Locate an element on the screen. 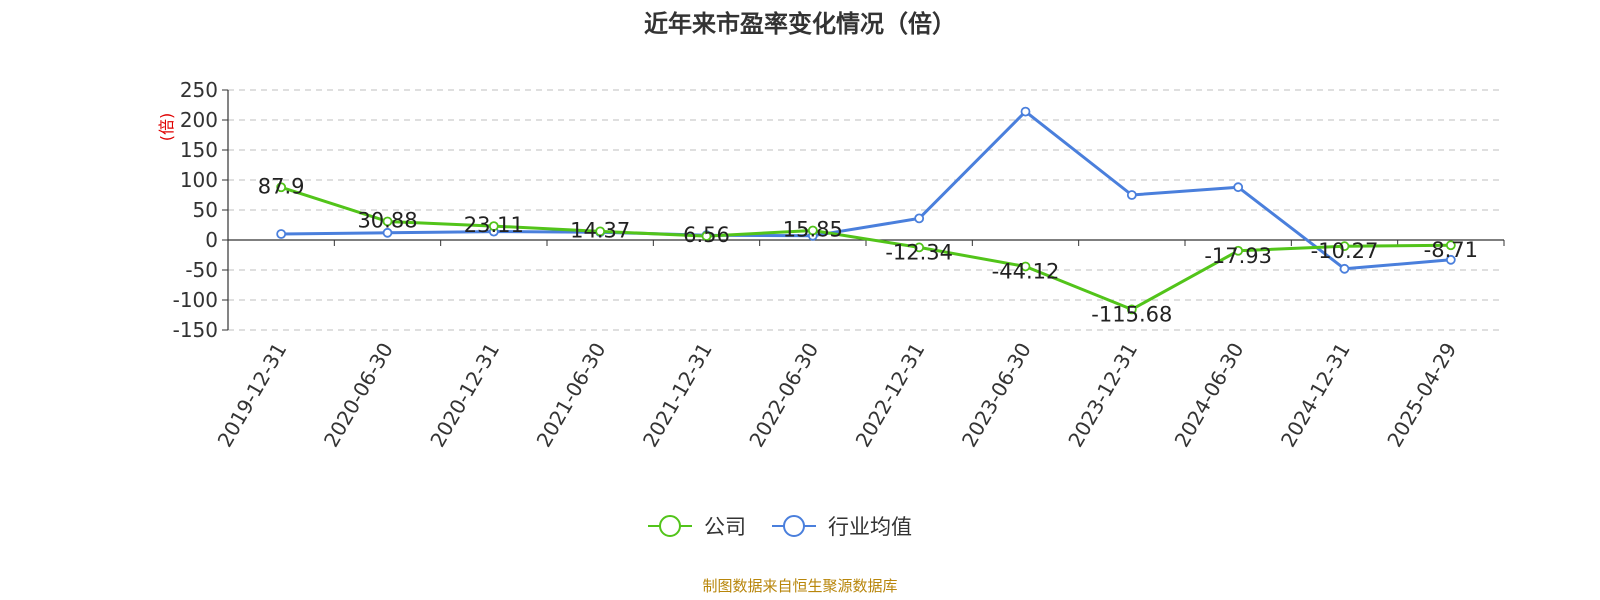 The height and width of the screenshot is (600, 1600). y-tick-label: 200 is located at coordinates (199, 120).